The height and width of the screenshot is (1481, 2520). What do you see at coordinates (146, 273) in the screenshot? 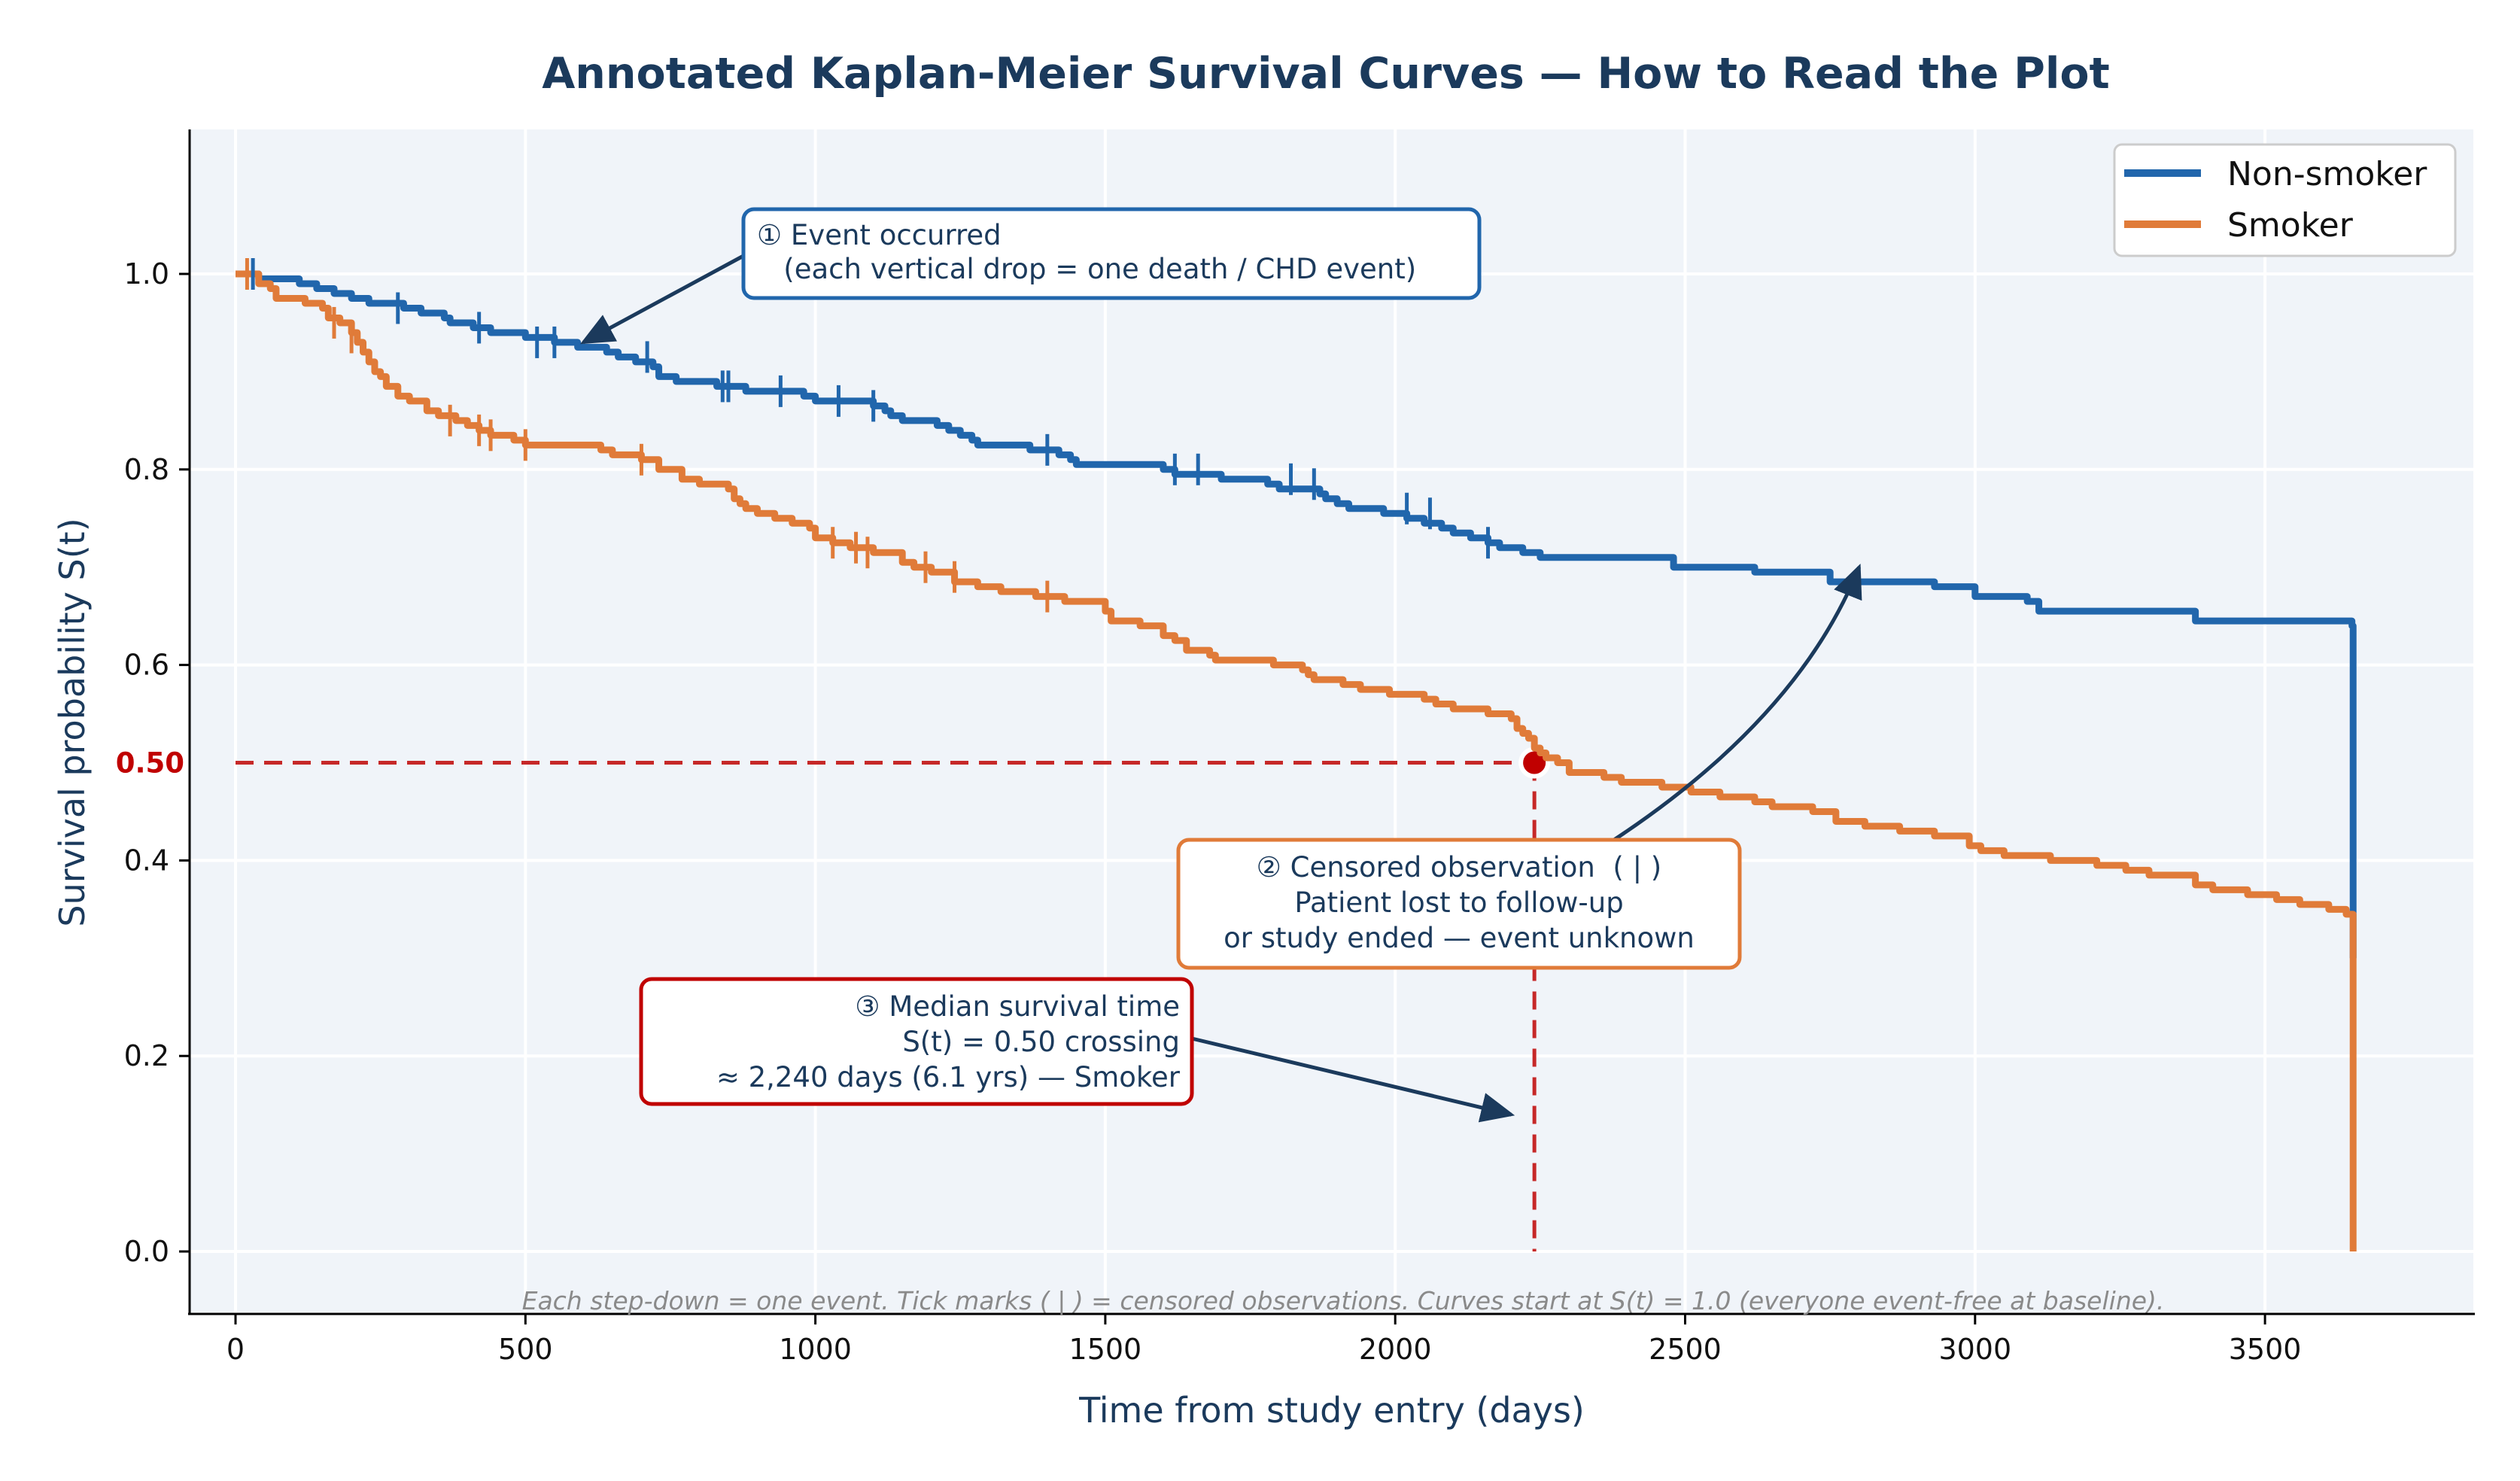
I see `y-tick-label: 1.0` at bounding box center [146, 273].